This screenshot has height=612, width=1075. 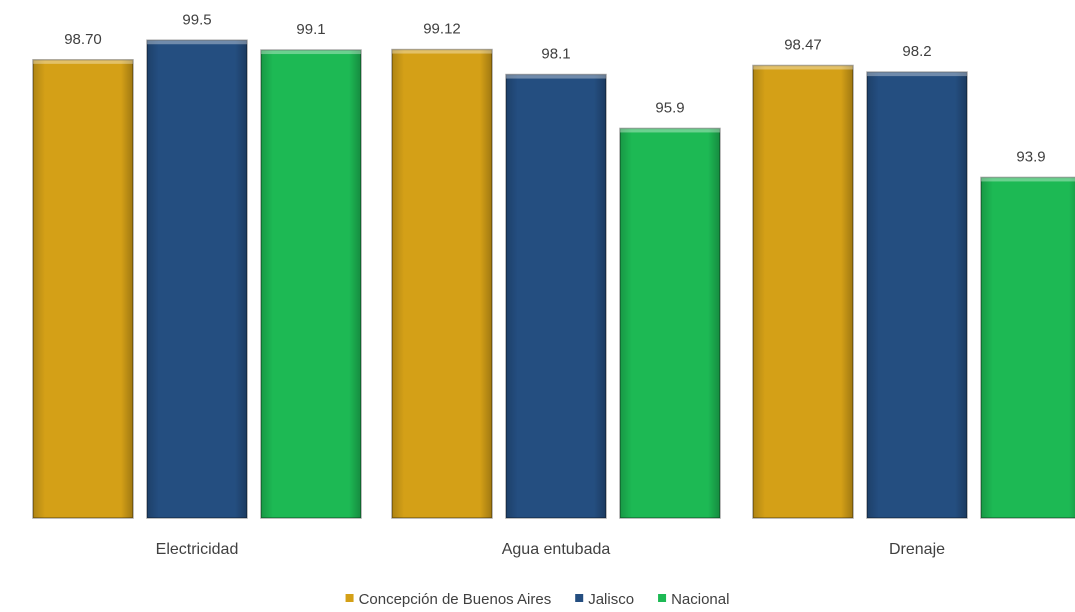 I want to click on legend-label-concepcion-de-buenos-aires: Concepción de Buenos Aires, so click(x=455, y=599).